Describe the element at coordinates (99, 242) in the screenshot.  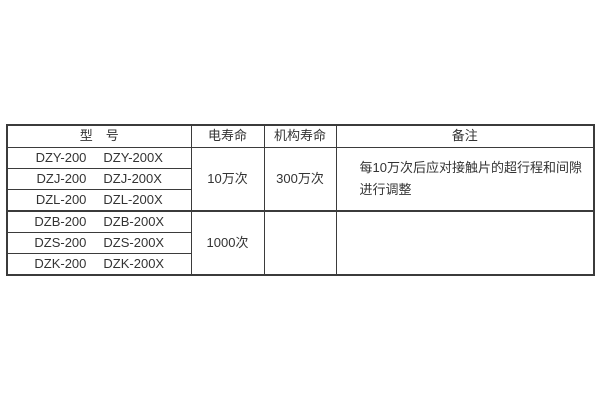
I see `model-cell-dzs: DZS-200 DZS-200X` at that location.